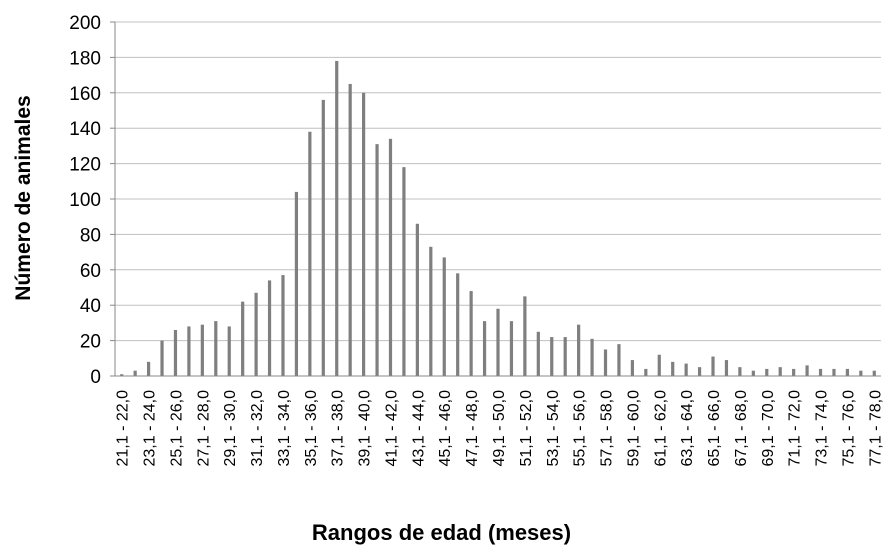 The image size is (883, 552). Describe the element at coordinates (365, 428) in the screenshot. I see `x-tick-label: 39,1 - 40,0` at that location.